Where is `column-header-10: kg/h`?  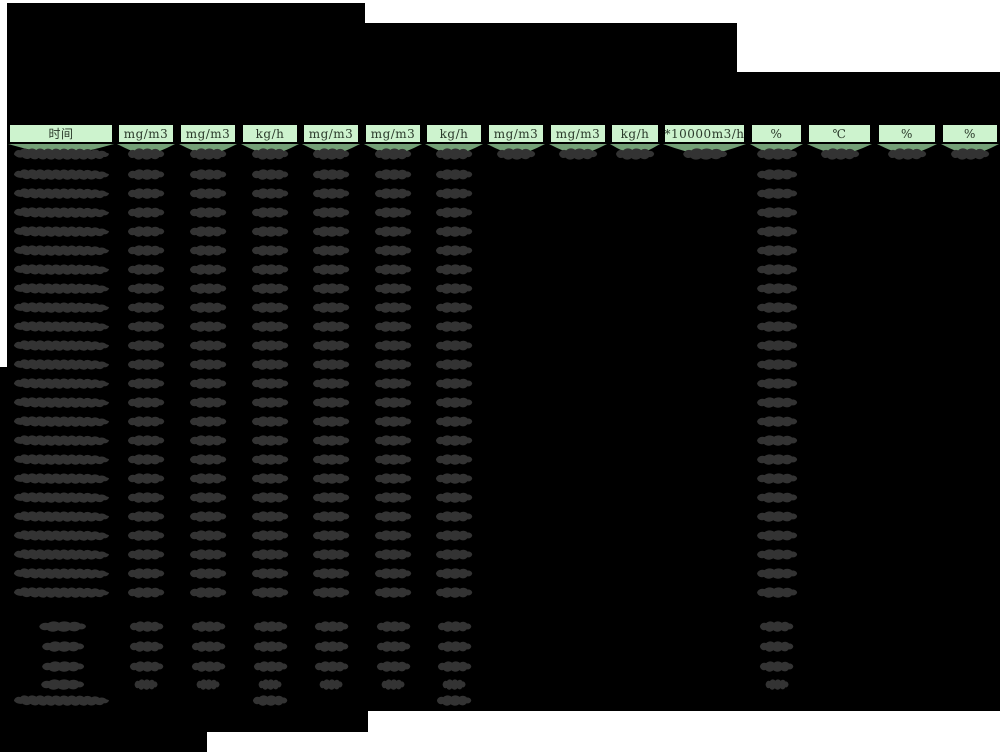 column-header-10: kg/h is located at coordinates (635, 133).